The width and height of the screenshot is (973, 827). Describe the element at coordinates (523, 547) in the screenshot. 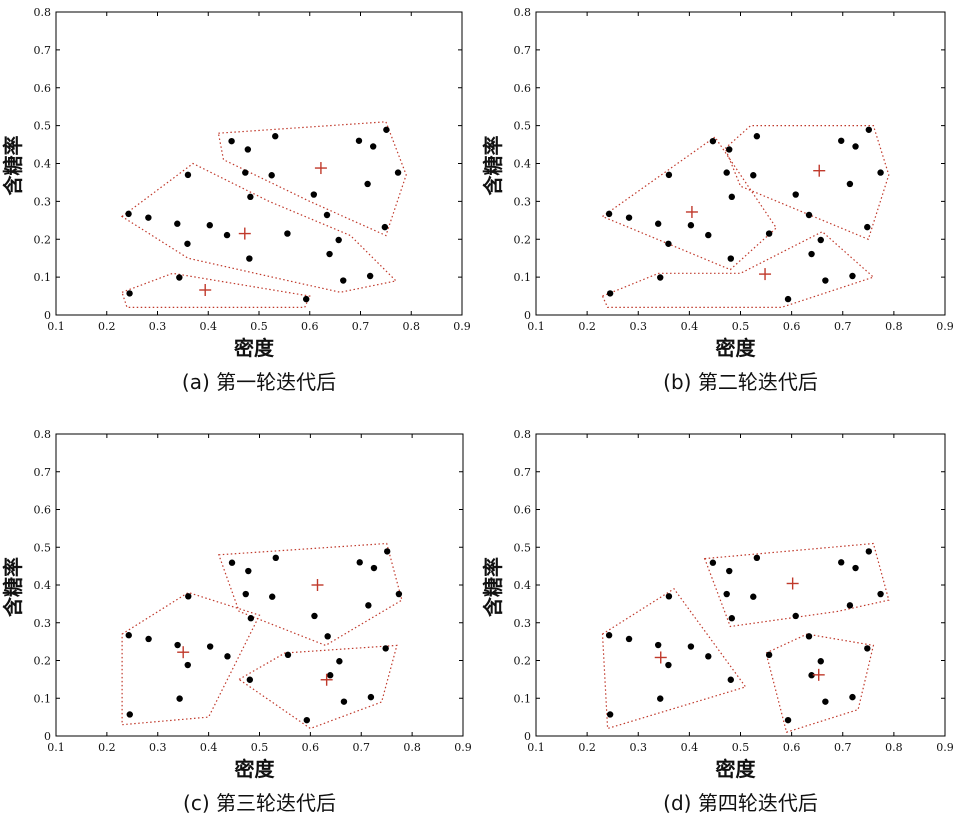

I see `y-tick-label: 0.5` at that location.